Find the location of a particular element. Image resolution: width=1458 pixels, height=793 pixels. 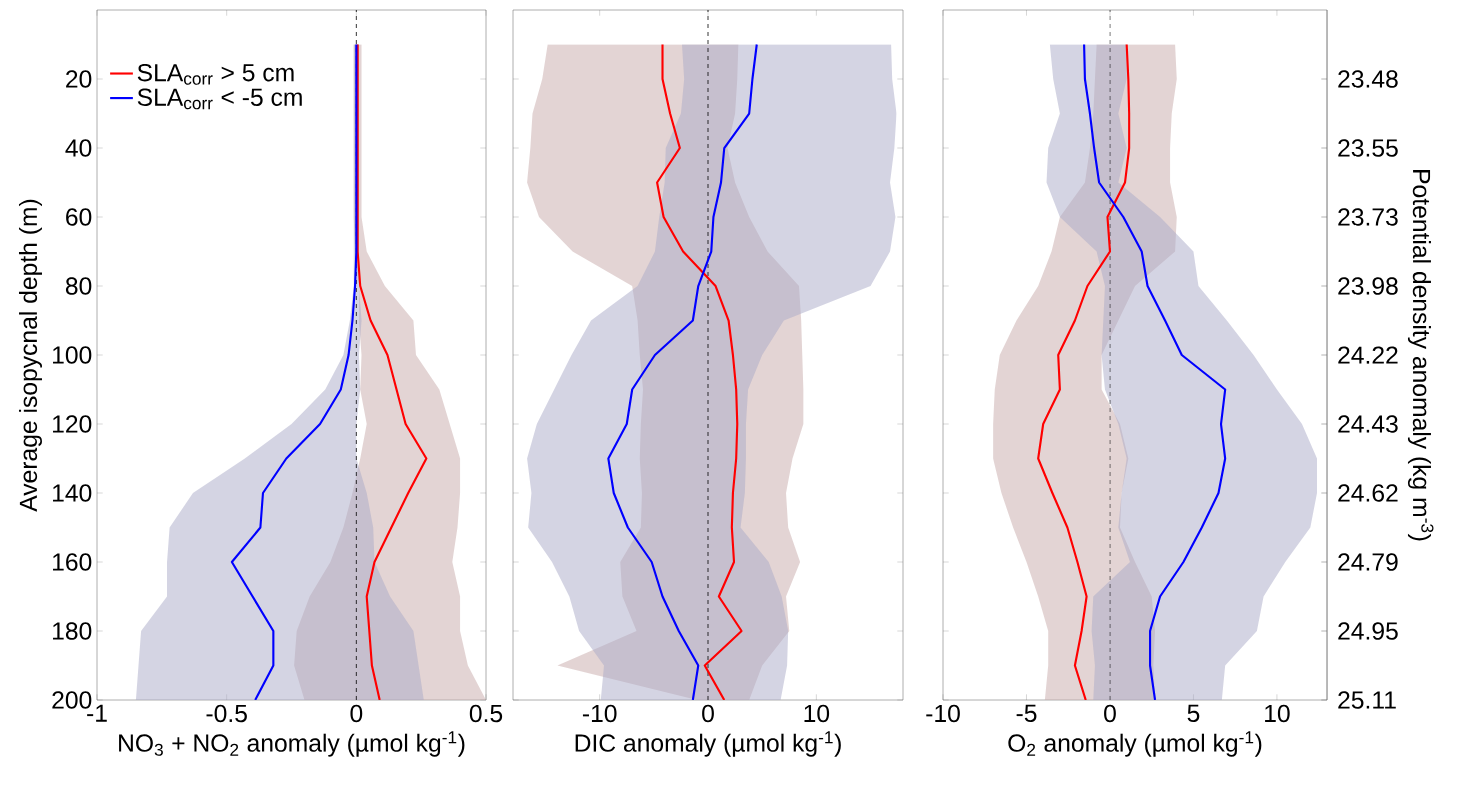

x-axis-title: DIC anomaly (µmol kg$^{-1}$) is located at coordinates (708, 744).